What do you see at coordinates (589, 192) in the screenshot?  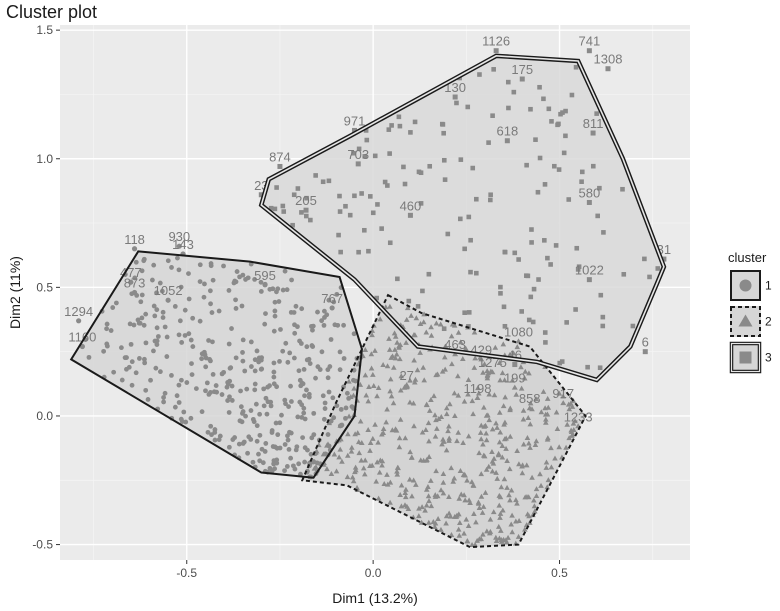 I see `point-label: 580` at bounding box center [589, 192].